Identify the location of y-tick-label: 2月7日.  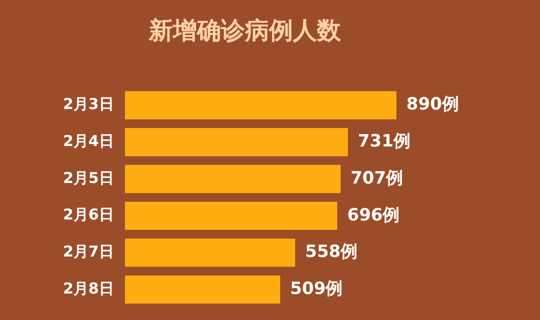
(88, 251).